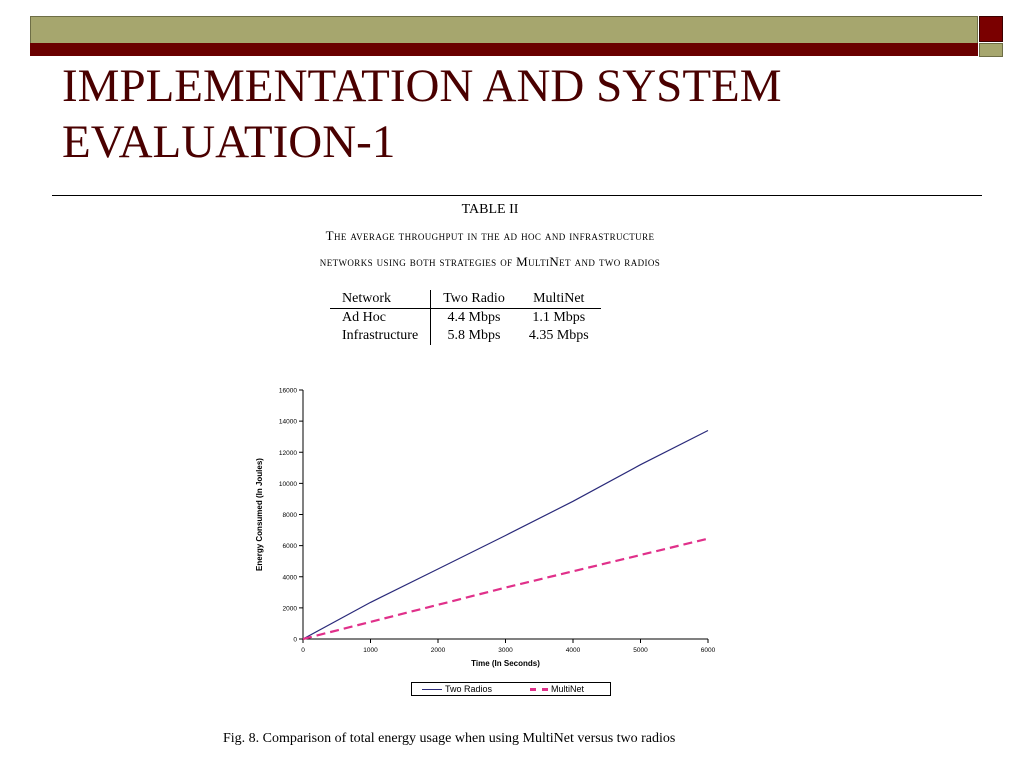  Describe the element at coordinates (370, 650) in the screenshot. I see `x-tick-label: 1000` at that location.